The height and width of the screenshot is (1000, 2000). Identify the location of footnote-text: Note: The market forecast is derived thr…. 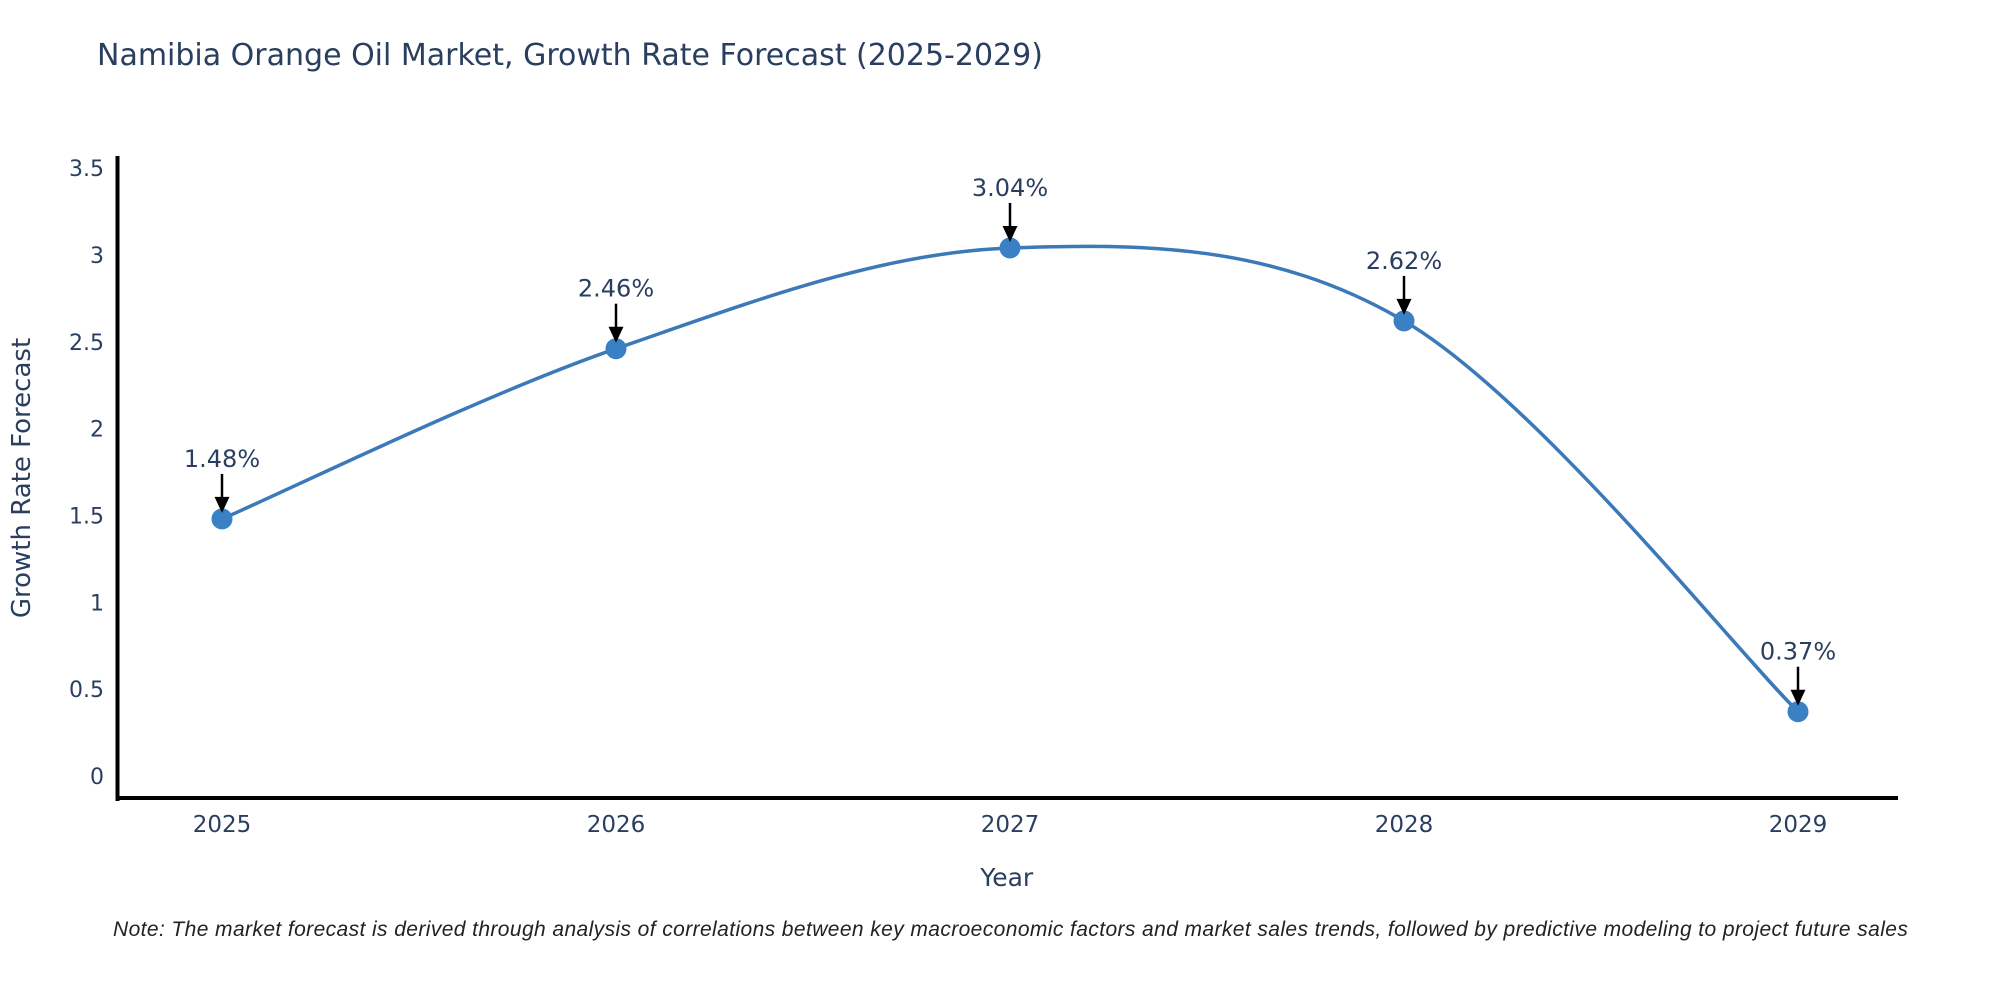
(1011, 929).